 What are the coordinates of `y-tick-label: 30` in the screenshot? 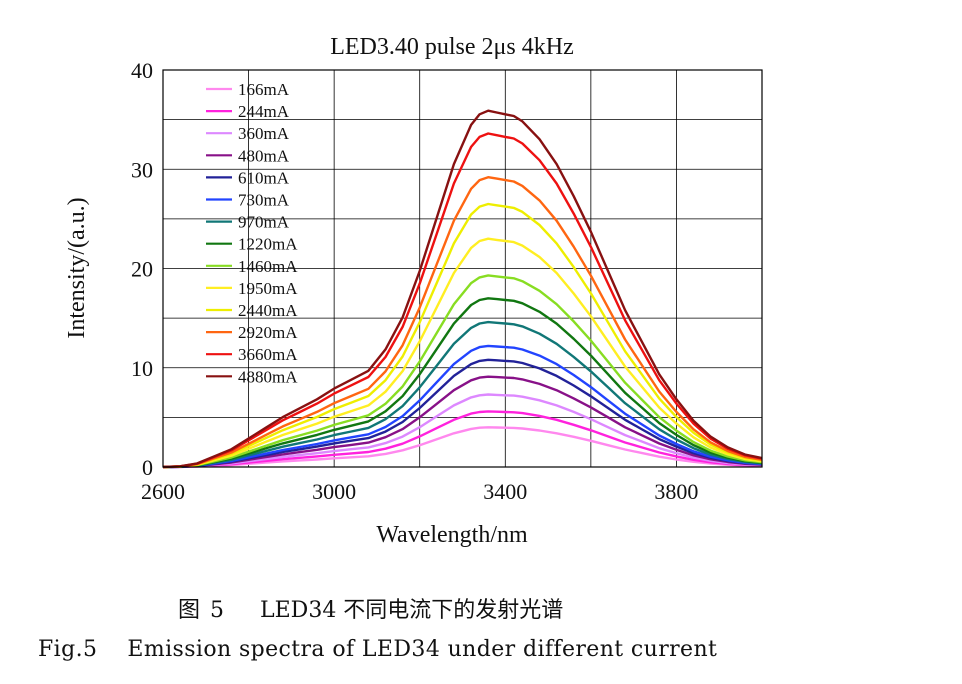 It's located at (142, 169).